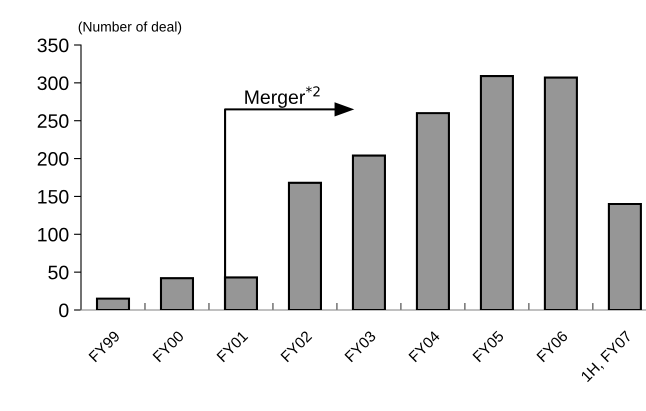  Describe the element at coordinates (58, 273) in the screenshot. I see `y-tick-label: 50` at that location.